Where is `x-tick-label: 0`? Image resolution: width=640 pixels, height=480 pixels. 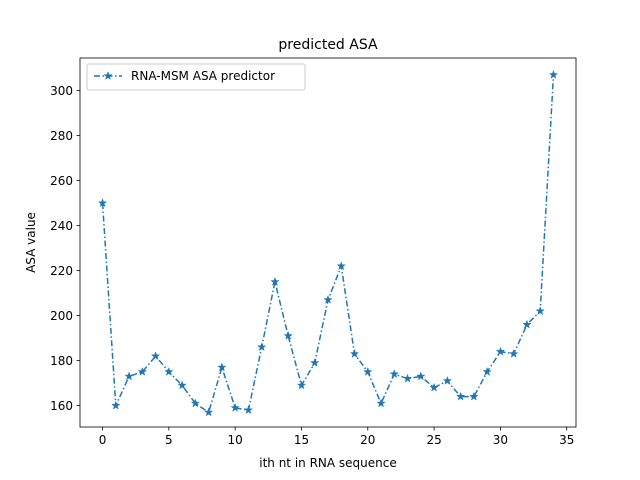
x-tick-label: 0 is located at coordinates (103, 440).